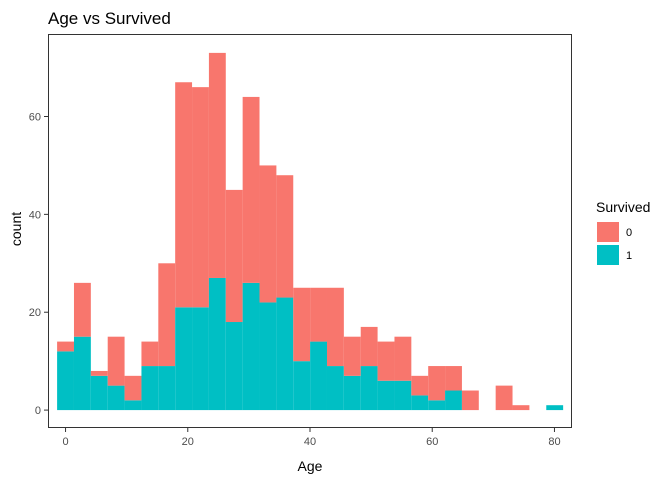 The image size is (672, 480). I want to click on y-tick-label: 0, so click(38, 411).